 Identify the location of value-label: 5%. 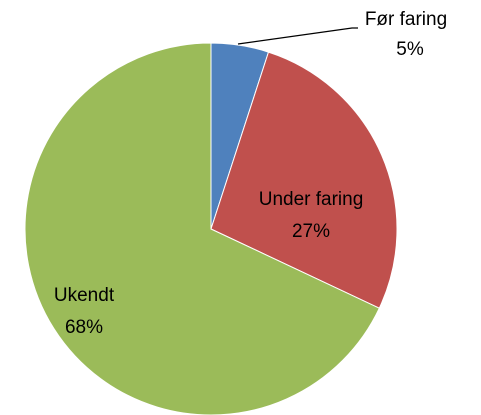
(410, 49).